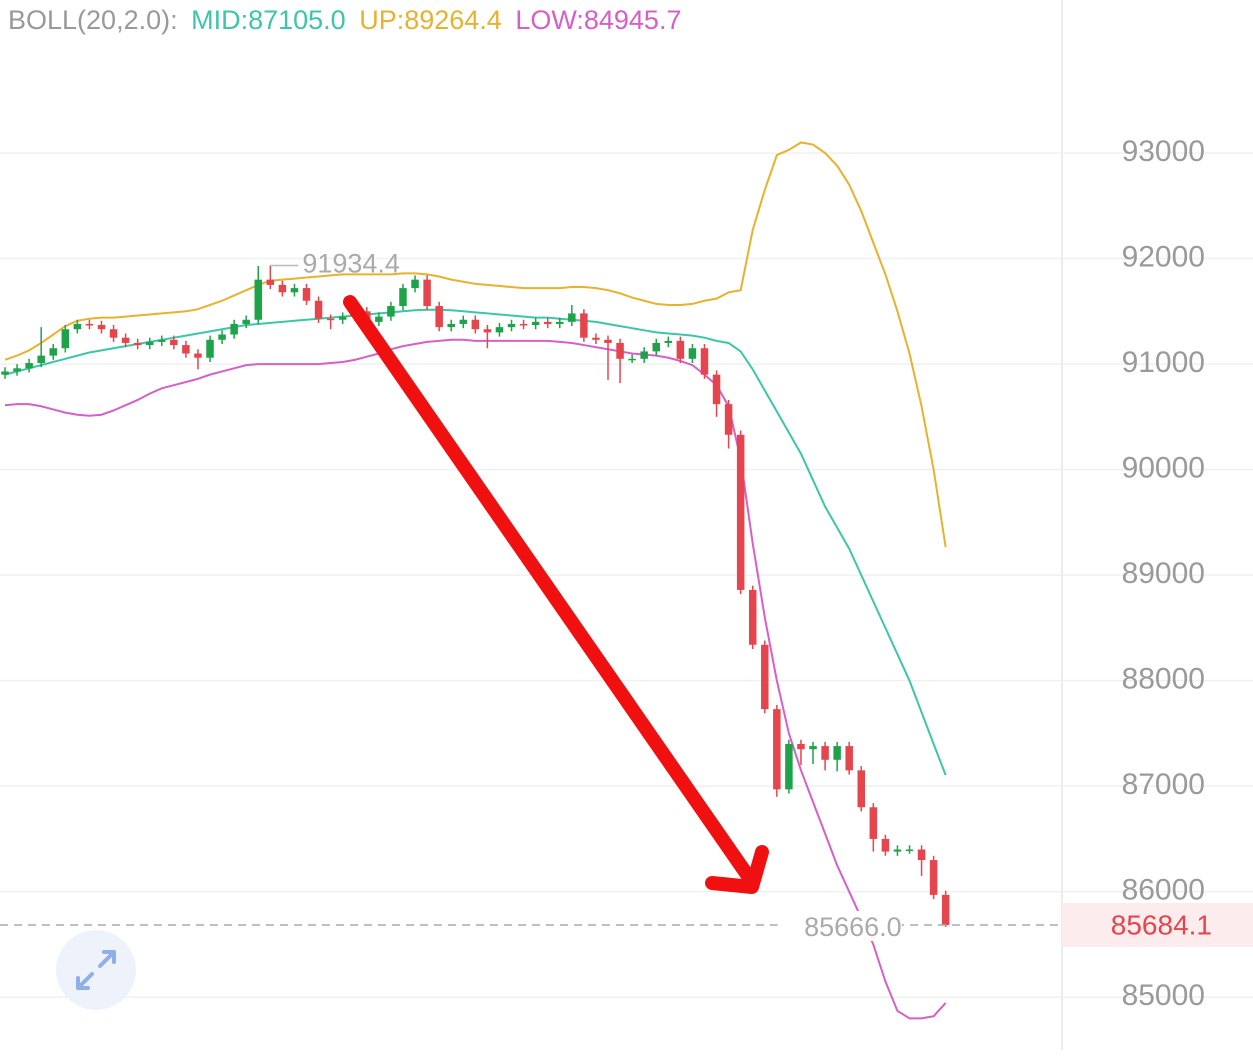  I want to click on min-label-bg, so click(839, 925).